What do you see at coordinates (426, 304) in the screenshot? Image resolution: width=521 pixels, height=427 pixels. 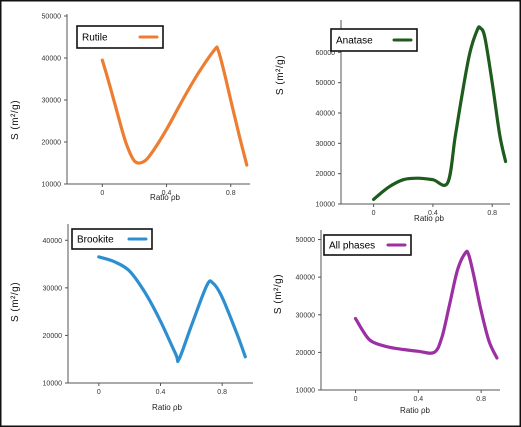 I see `series-line-all-phases` at bounding box center [426, 304].